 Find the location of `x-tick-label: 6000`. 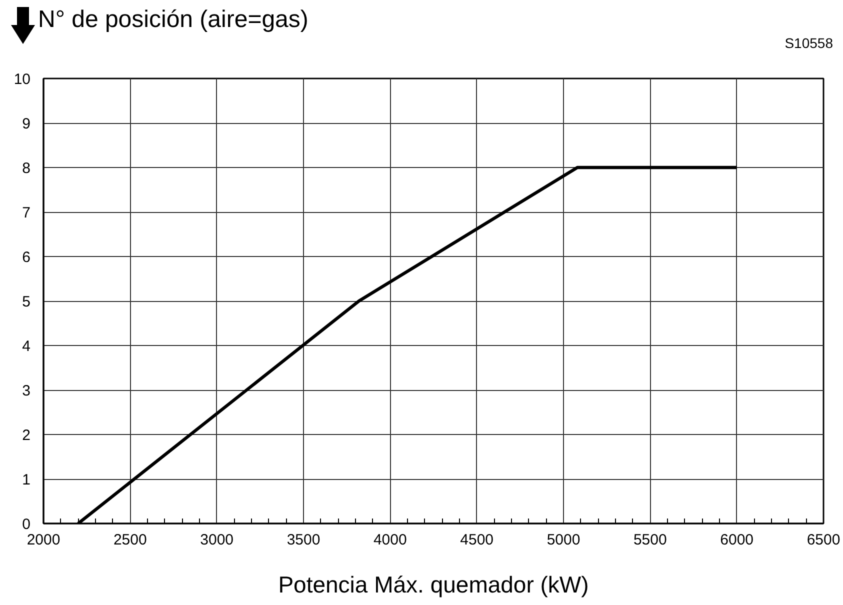

x-tick-label: 6000 is located at coordinates (737, 540).